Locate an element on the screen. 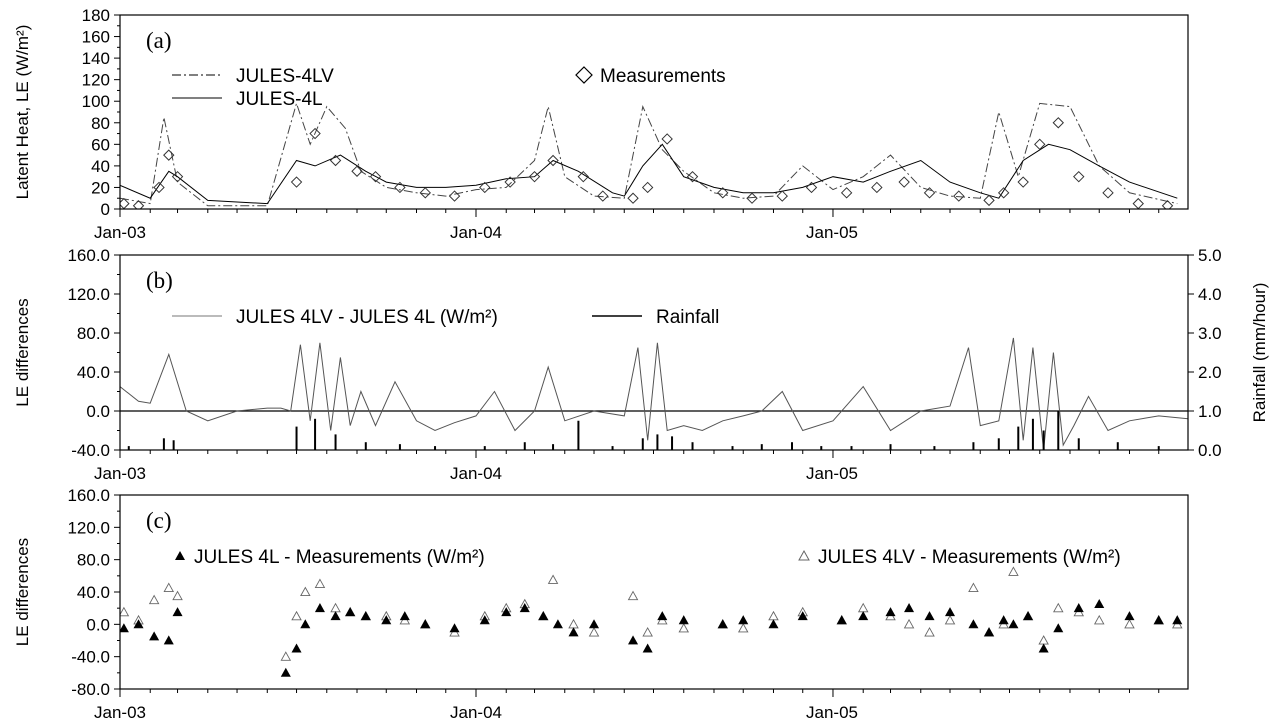 This screenshot has width=1283, height=728. y-tick-label: 180 is located at coordinates (96, 15).